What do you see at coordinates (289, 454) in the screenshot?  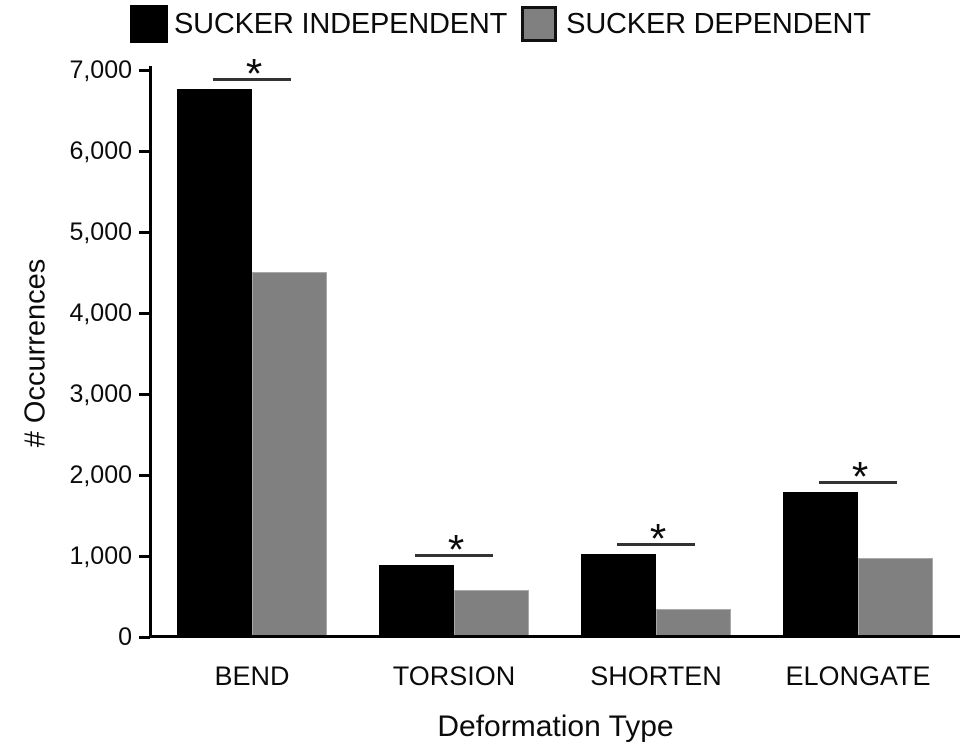 I see `bar-bend-sucker-dependent` at bounding box center [289, 454].